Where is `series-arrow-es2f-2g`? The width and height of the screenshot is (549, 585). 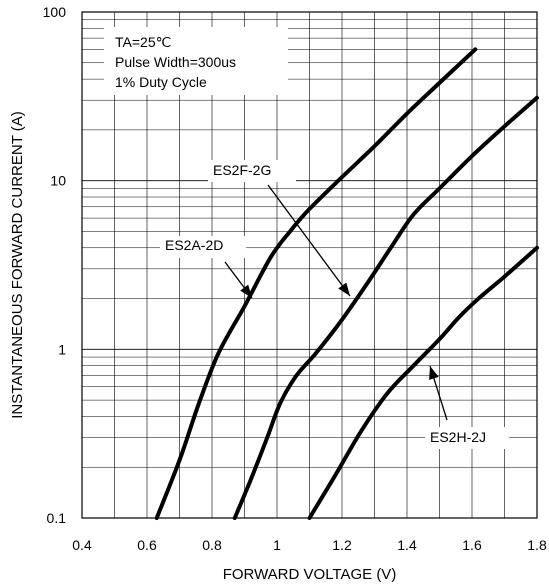
series-arrow-es2f-2g is located at coordinates (309, 240).